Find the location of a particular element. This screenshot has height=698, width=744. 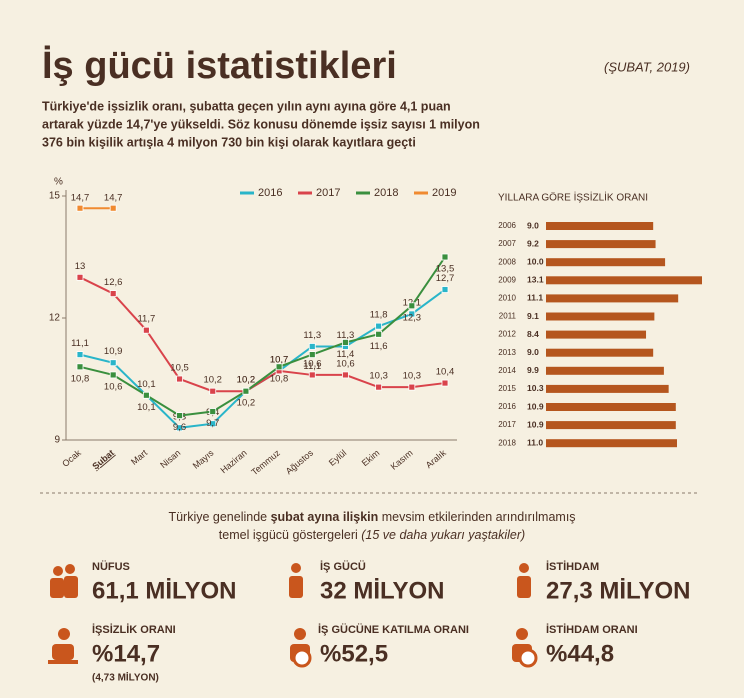

indicator-note: (4,73 MİLYON) is located at coordinates (125, 677).